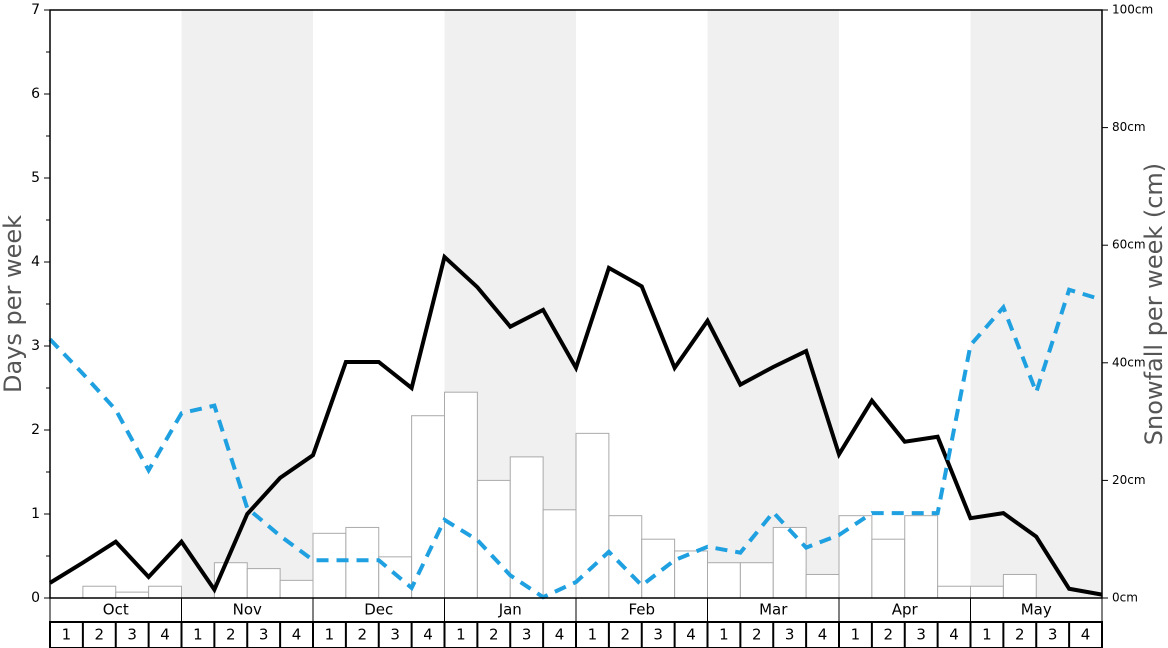 The width and height of the screenshot is (1168, 648). What do you see at coordinates (1129, 127) in the screenshot?
I see `y2-tick-label: 80cm` at bounding box center [1129, 127].